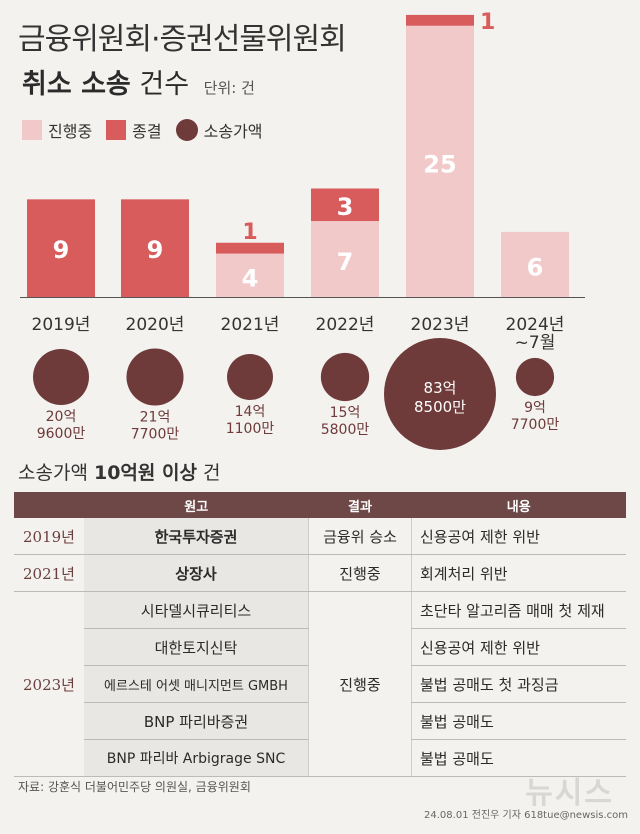 The width and height of the screenshot is (640, 834). I want to click on bar-value-in-progress: 25, so click(439, 164).